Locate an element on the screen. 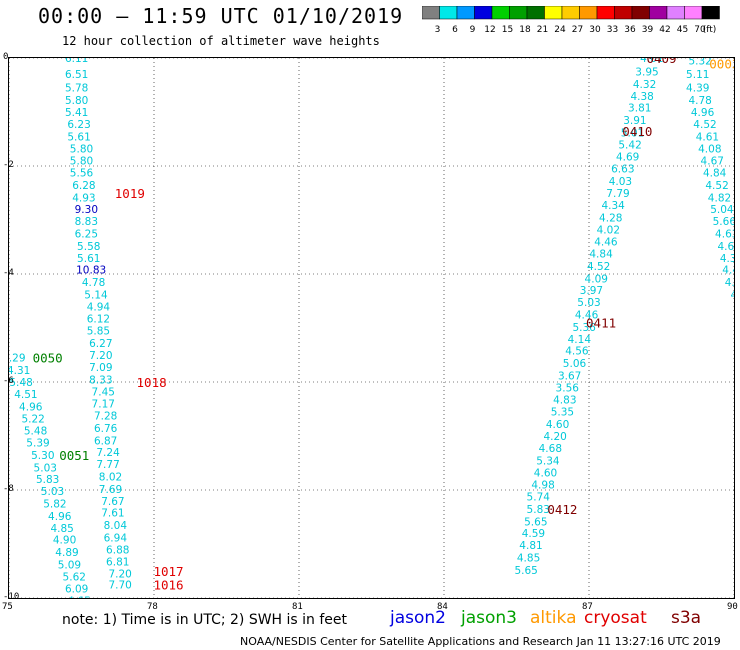  lat-tick-label: 0 is located at coordinates (6, 57).